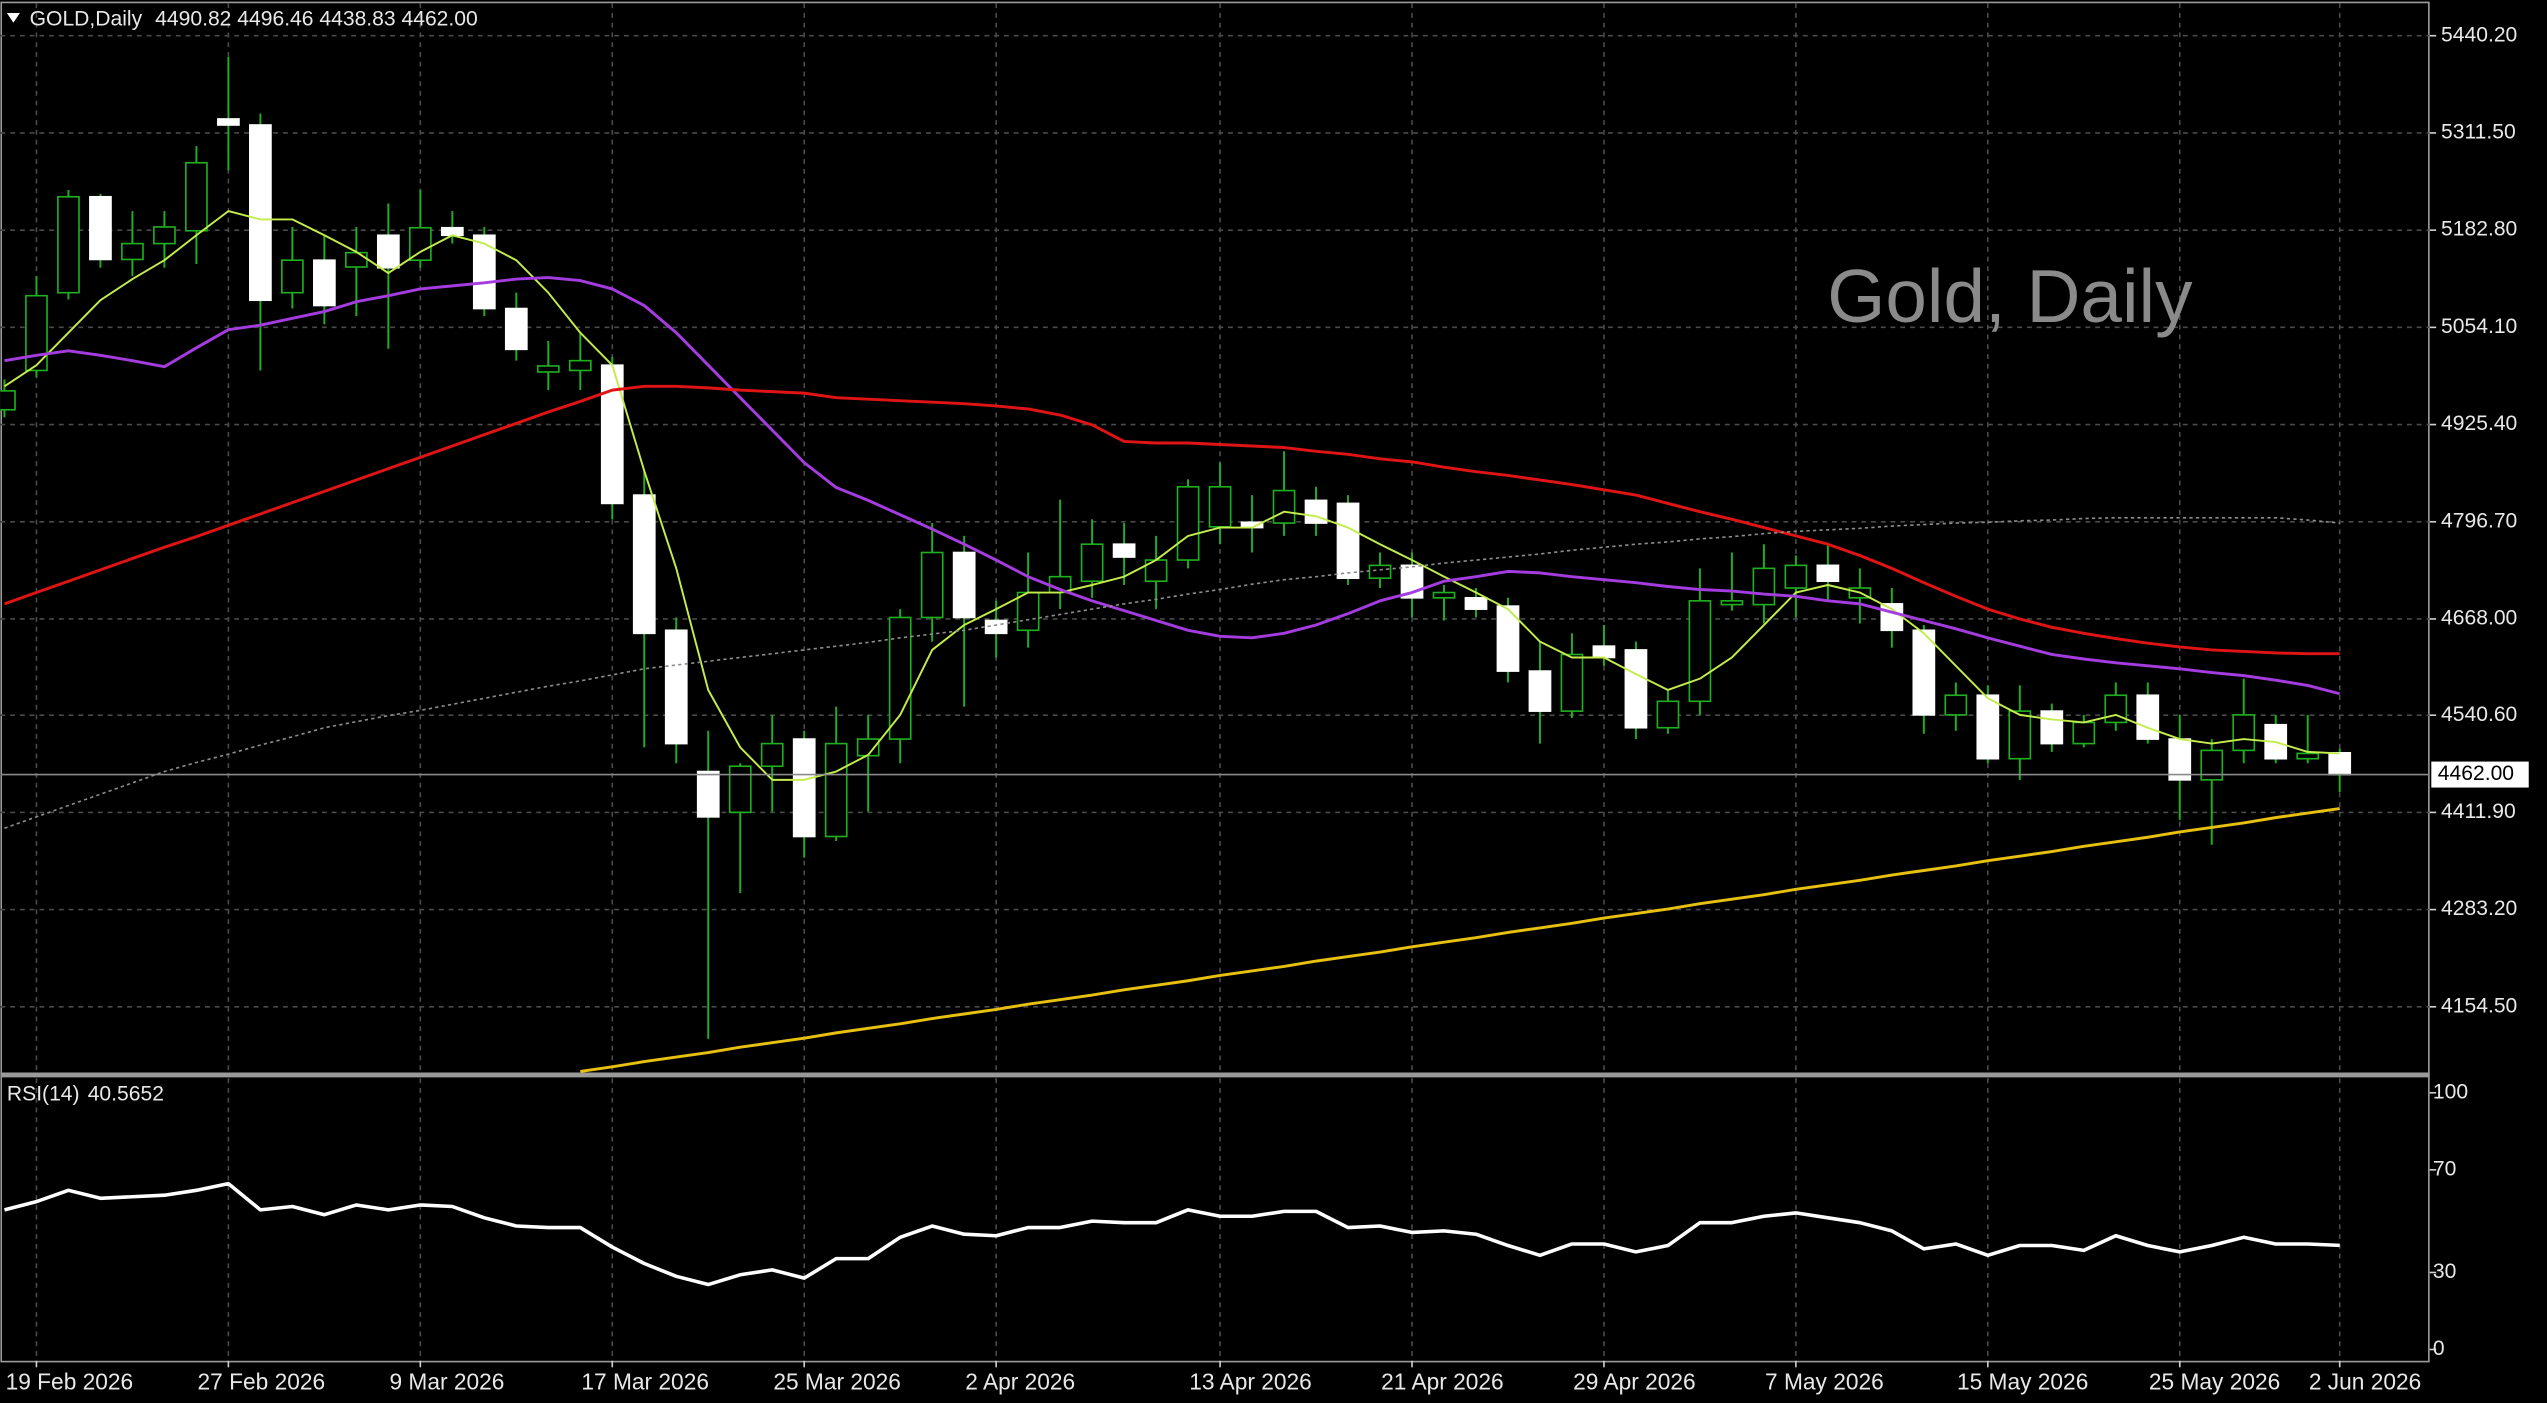  I want to click on rsi-tick-label: 30, so click(2444, 1271).